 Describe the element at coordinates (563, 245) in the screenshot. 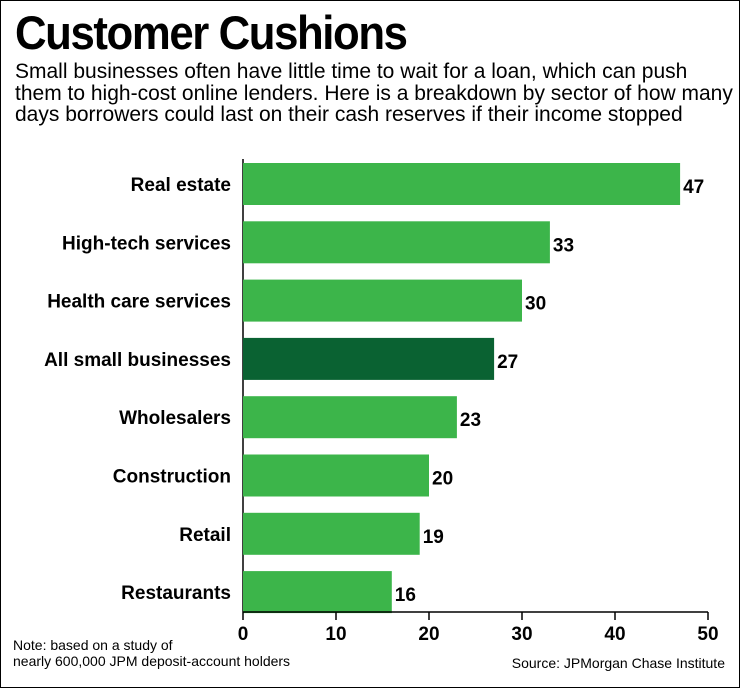

I see `value-label: 33` at that location.